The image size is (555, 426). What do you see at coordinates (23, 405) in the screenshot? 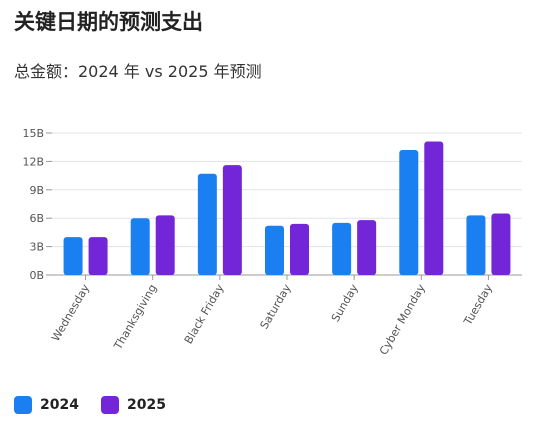
I see `legend-swatch-2024` at bounding box center [23, 405].